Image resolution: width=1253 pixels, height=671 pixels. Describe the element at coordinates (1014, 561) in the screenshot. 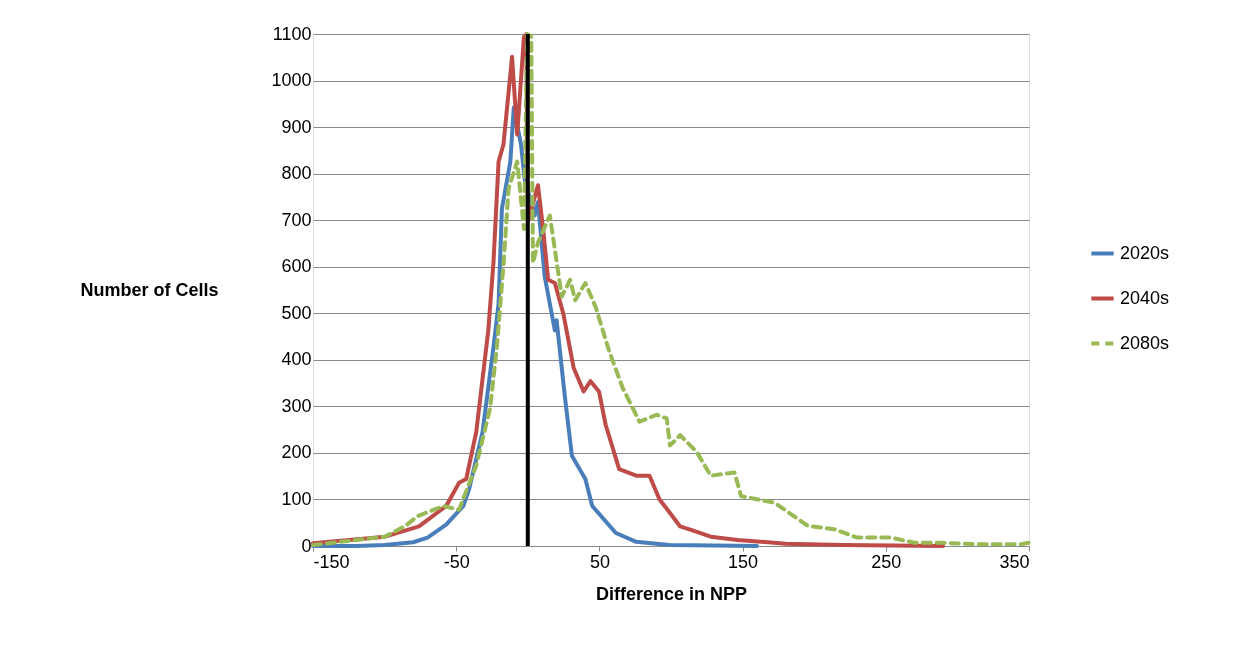

I see `x-tick-label: 350` at that location.